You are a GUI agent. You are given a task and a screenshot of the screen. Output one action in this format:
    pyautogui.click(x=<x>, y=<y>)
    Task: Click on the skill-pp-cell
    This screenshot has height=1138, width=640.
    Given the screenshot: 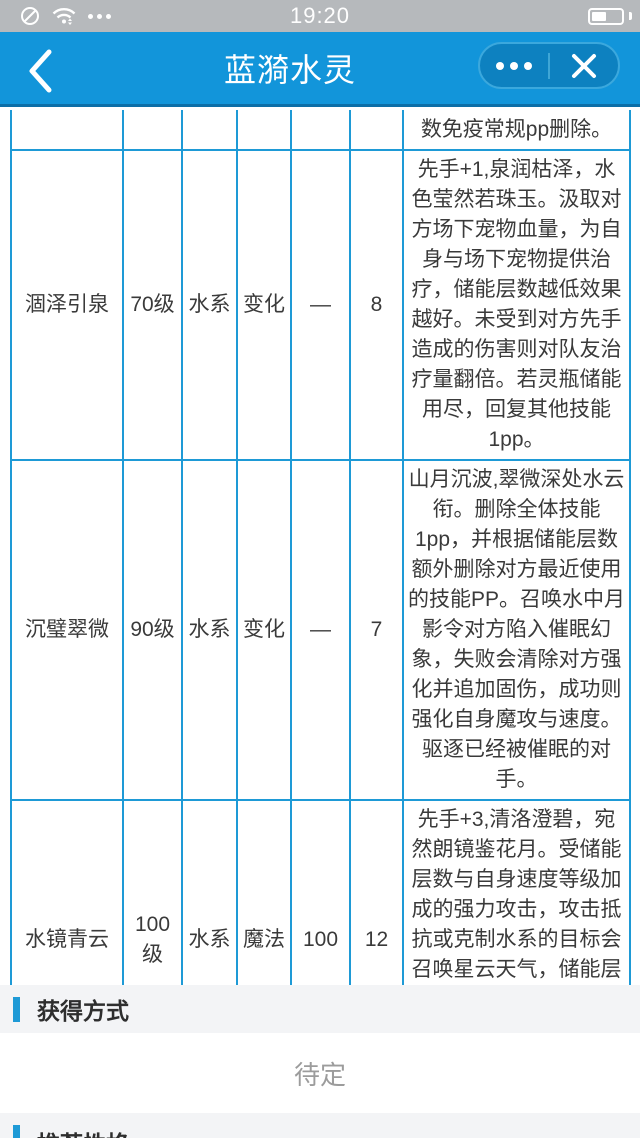 What is the action you would take?
    pyautogui.click(x=376, y=130)
    